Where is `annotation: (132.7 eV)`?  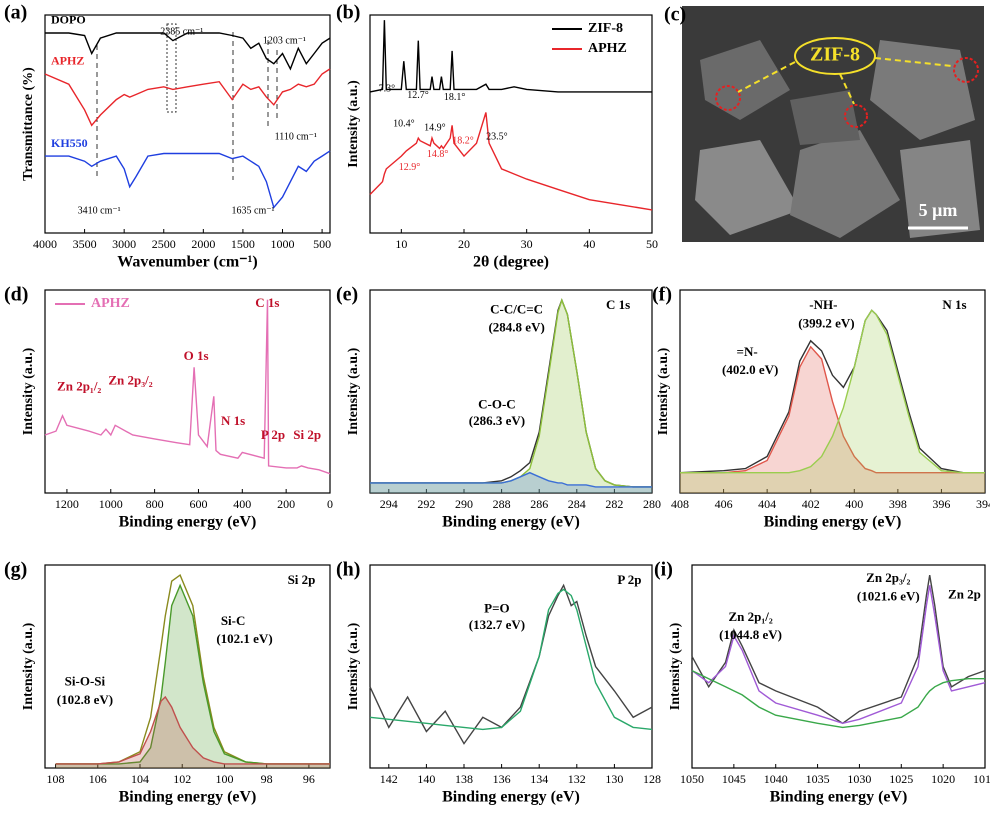 annotation: (132.7 eV) is located at coordinates (497, 624).